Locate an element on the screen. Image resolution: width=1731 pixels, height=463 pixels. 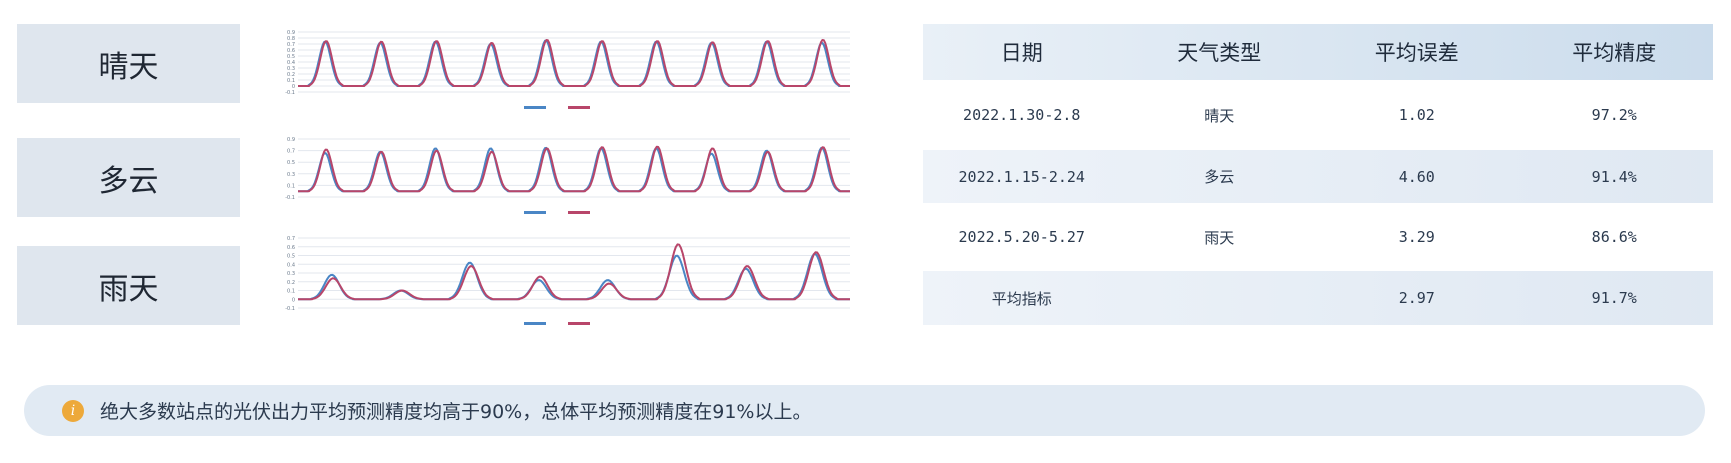
table-row: 2022.5.20-5.27 雨天 3.29 86.6% is located at coordinates (1318, 237).